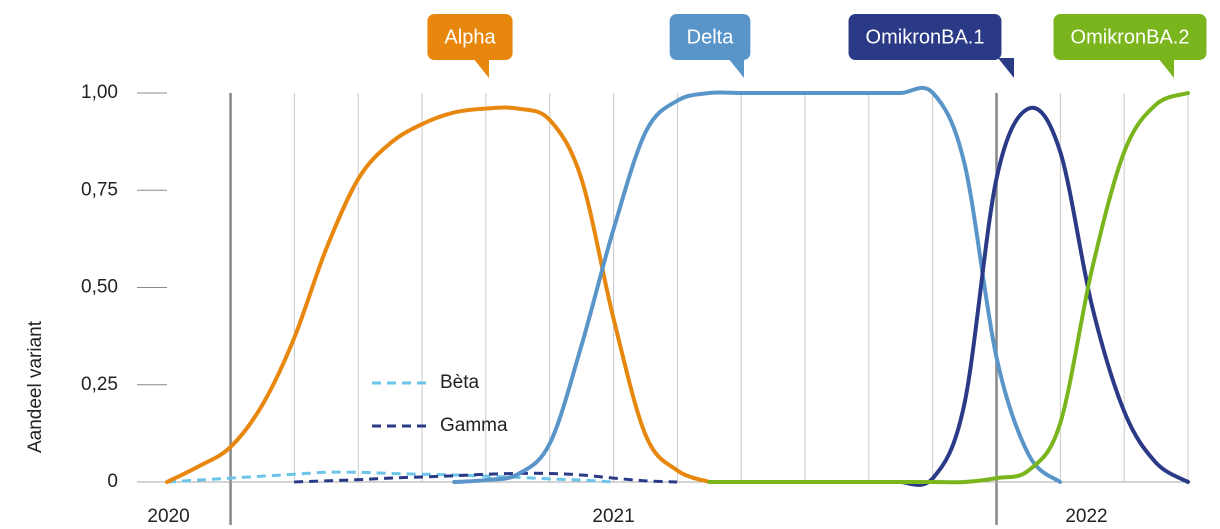 The height and width of the screenshot is (529, 1220). Describe the element at coordinates (99, 287) in the screenshot. I see `y-tick-label: 0,50` at that location.